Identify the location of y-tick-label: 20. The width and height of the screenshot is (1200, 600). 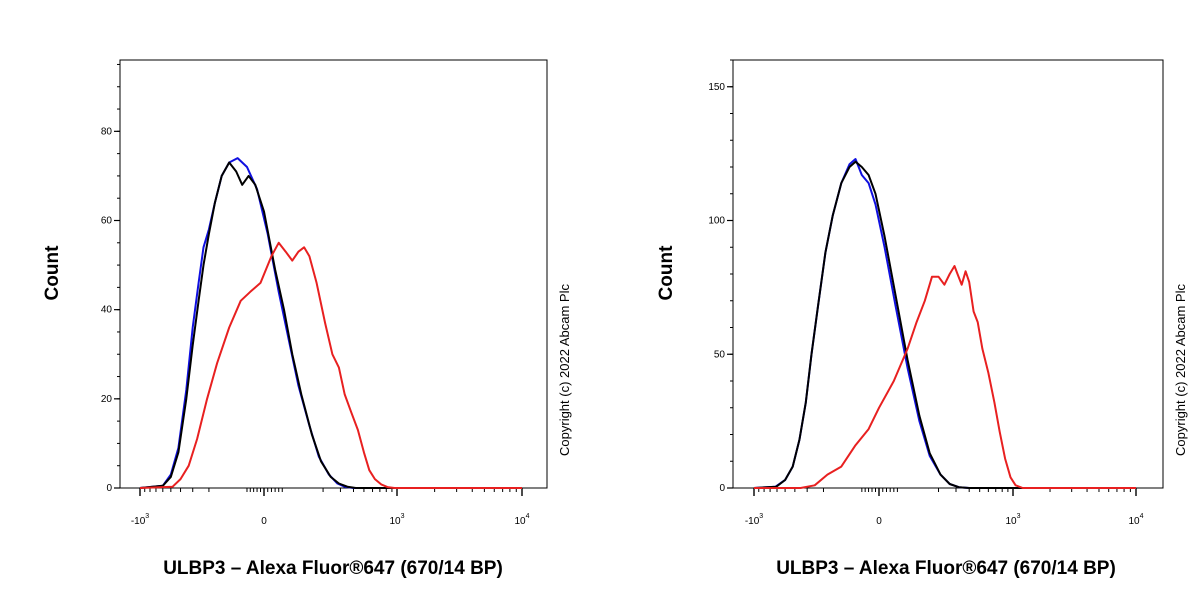
(107, 399).